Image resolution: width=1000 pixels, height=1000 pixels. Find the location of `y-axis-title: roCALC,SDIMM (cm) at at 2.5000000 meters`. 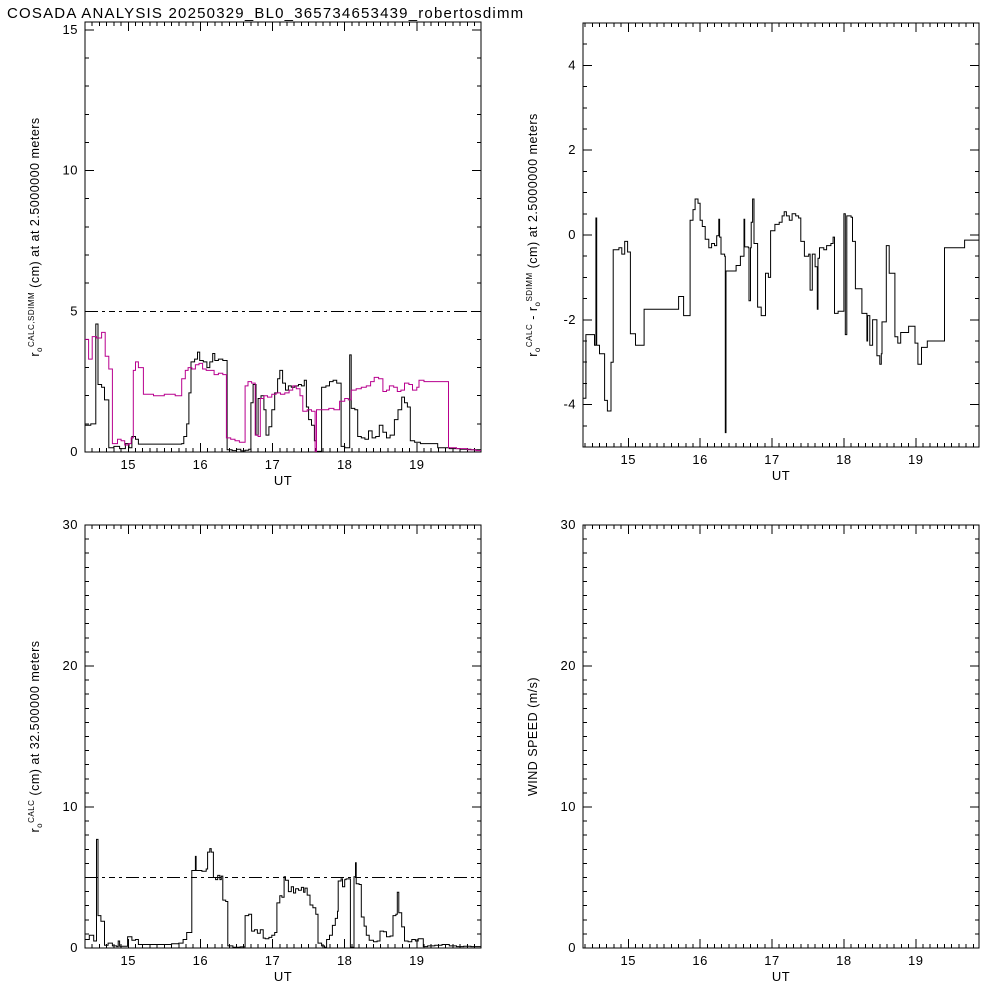

y-axis-title: roCALC,SDIMM (cm) at at 2.5000000 meters is located at coordinates (35, 236).